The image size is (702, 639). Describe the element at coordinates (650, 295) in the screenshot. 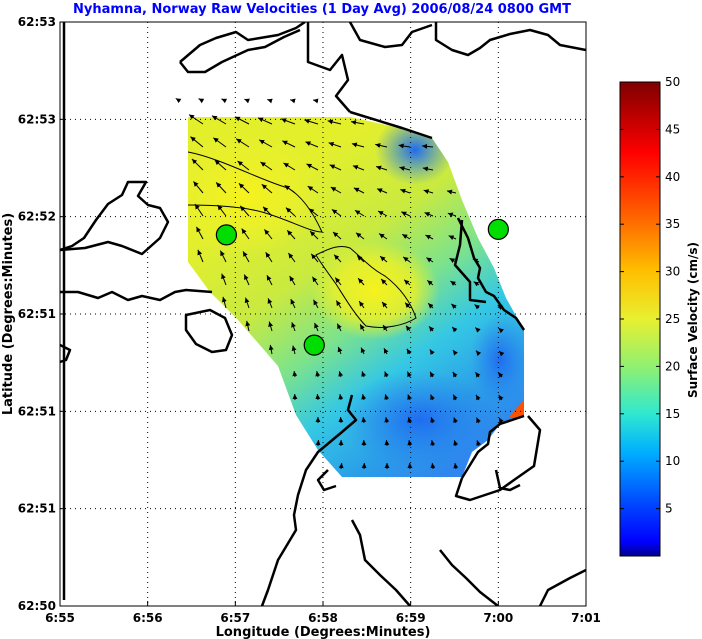

I see `colorbar-ticks: 50 45 40 35 30 25 20 15 10 5` at that location.